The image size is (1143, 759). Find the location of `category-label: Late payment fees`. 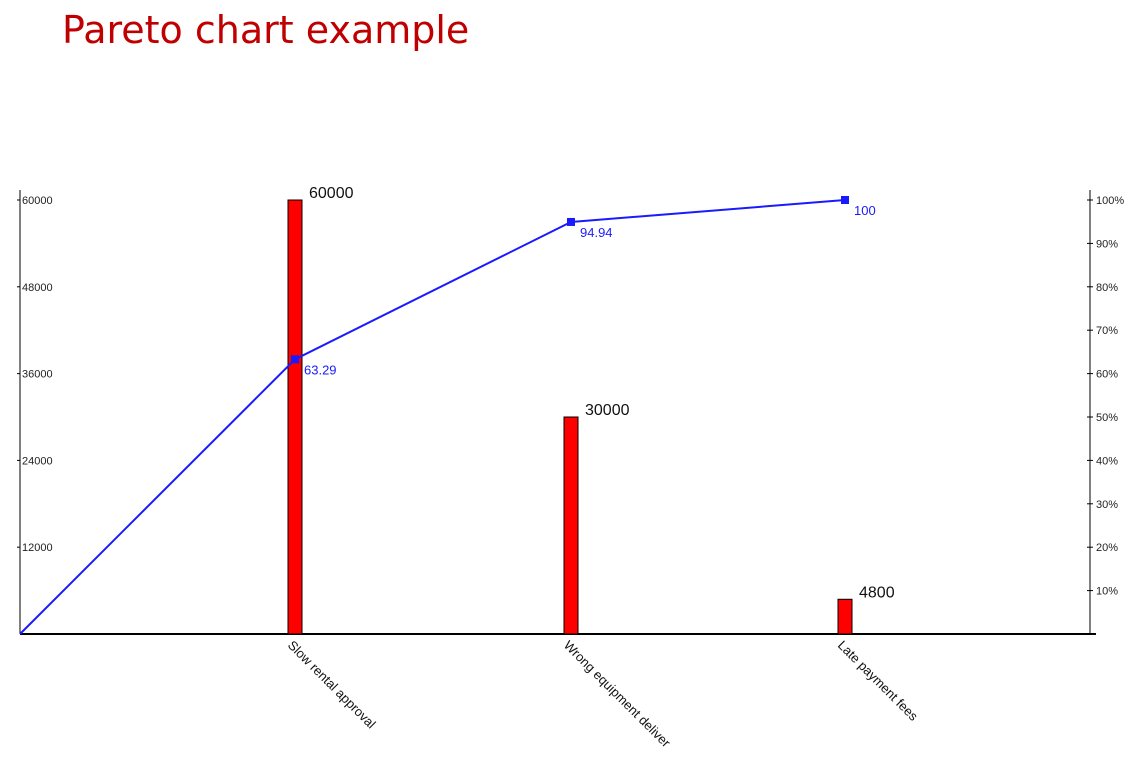

category-label: Late payment fees is located at coordinates (878, 681).